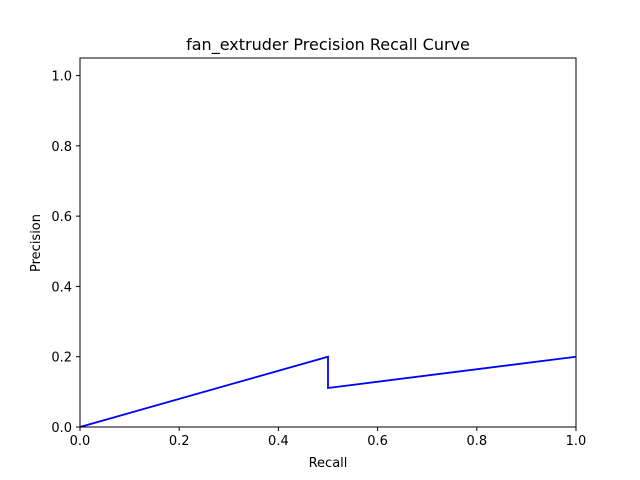  I want to click on x-tick-label: 0.0, so click(80, 441).